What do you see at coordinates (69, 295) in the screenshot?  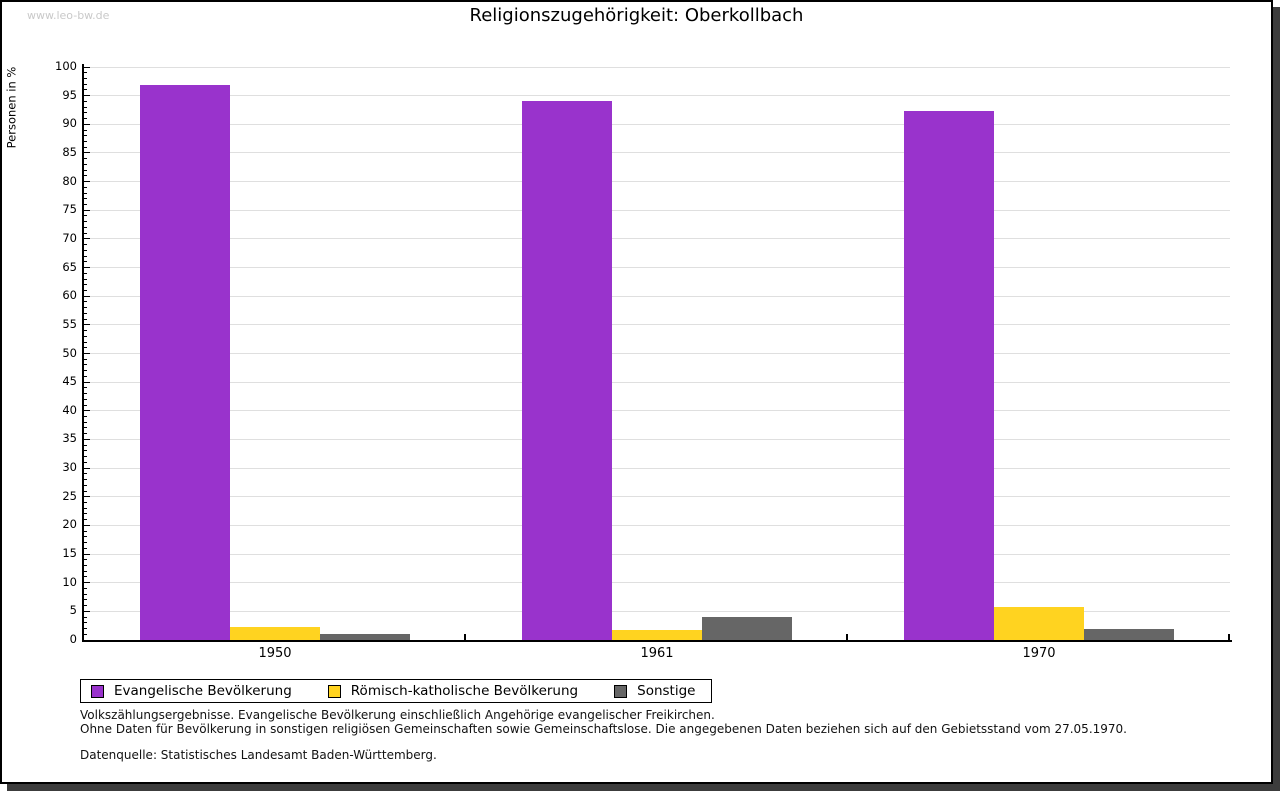 I see `y-tick-label-60: 60` at bounding box center [69, 295].